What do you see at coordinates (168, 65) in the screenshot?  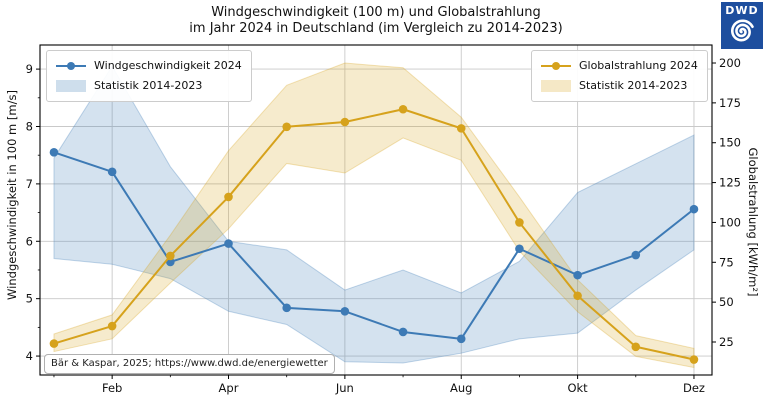 I see `legend-label: Windgeschwindigkeit 2024` at bounding box center [168, 65].